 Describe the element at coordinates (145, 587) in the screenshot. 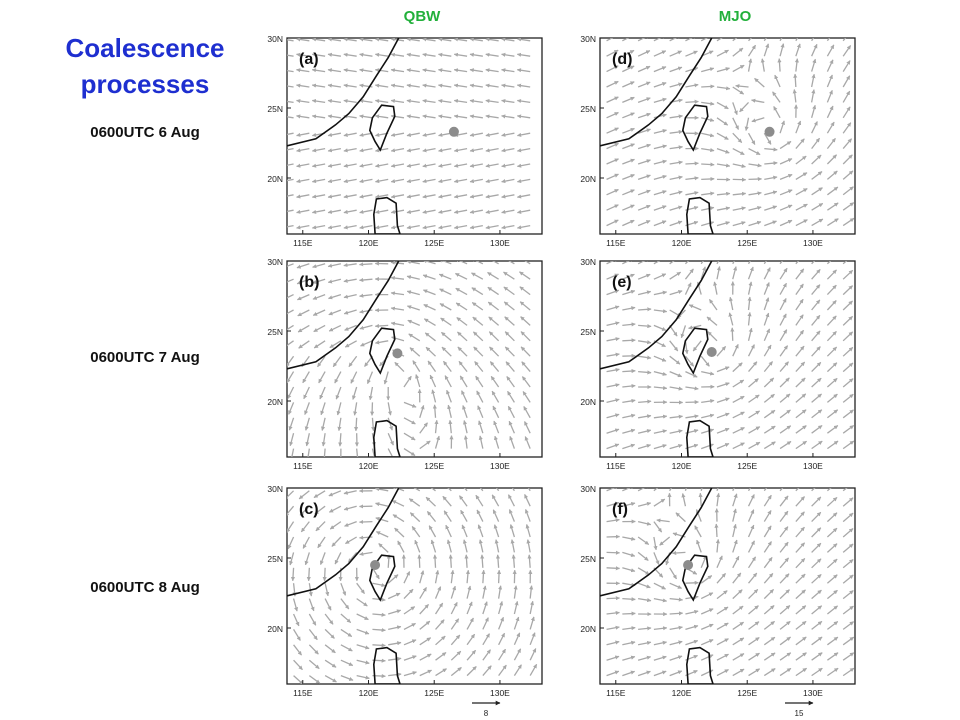

I see `time-label-8aug: 0600UTC 8 Aug` at that location.